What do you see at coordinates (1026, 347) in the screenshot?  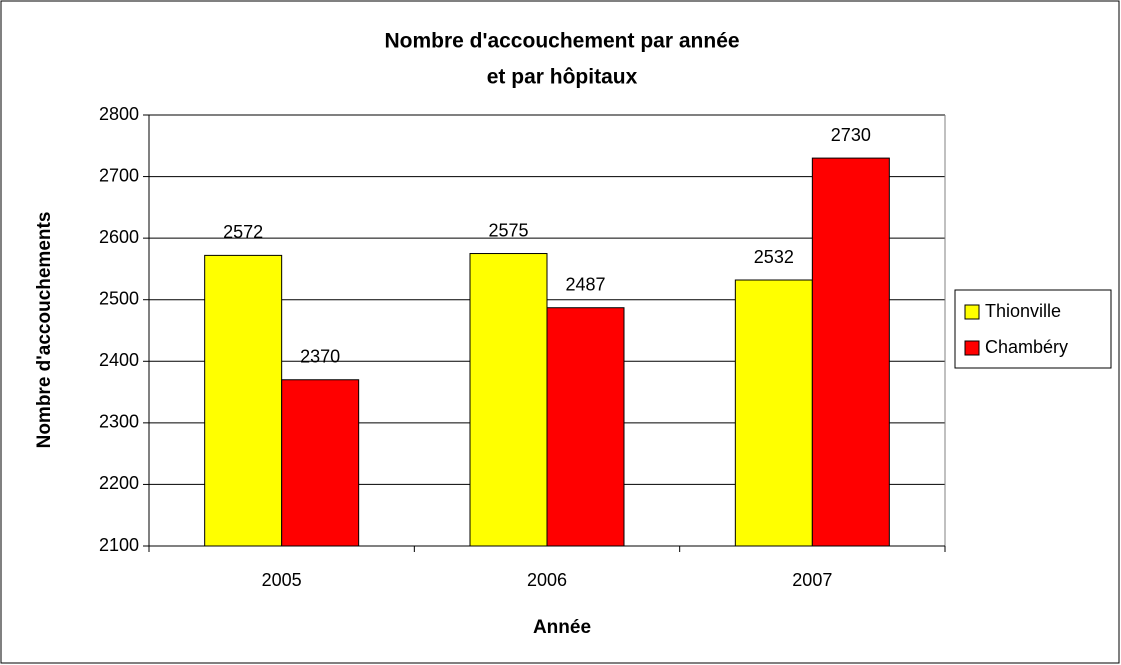 I see `legend-label: Chambéry` at bounding box center [1026, 347].